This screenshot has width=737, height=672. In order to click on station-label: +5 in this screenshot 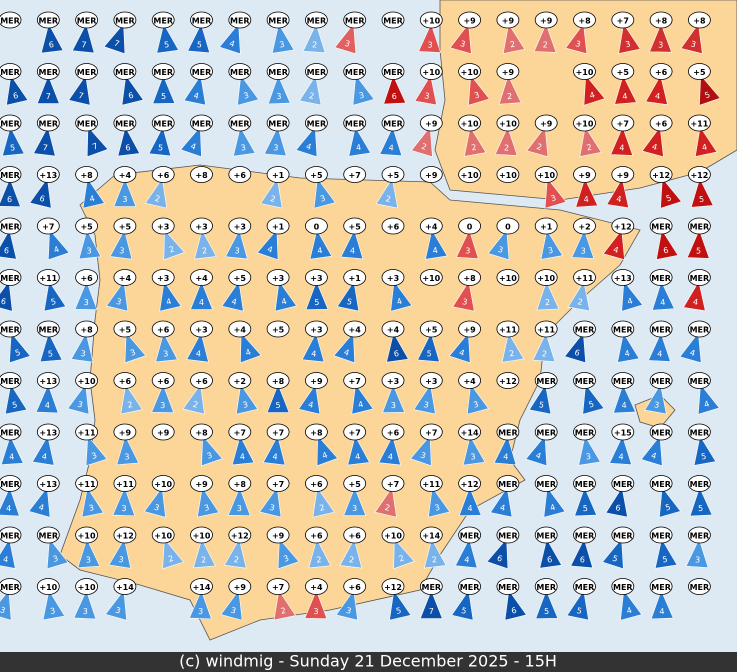, I will do `click(623, 72)`.